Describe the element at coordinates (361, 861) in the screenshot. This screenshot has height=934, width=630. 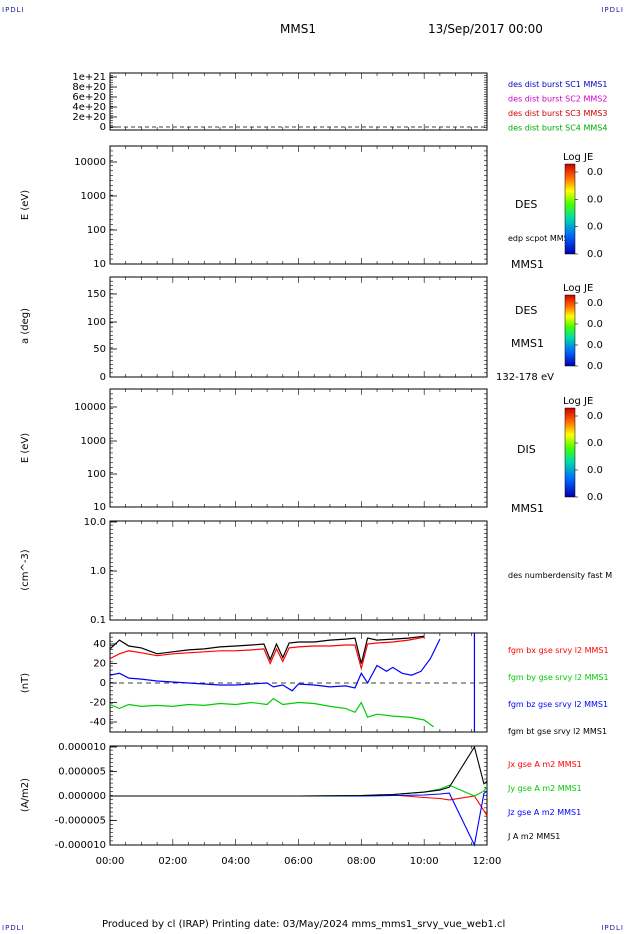
I see `time-tick-4: 08:00` at that location.